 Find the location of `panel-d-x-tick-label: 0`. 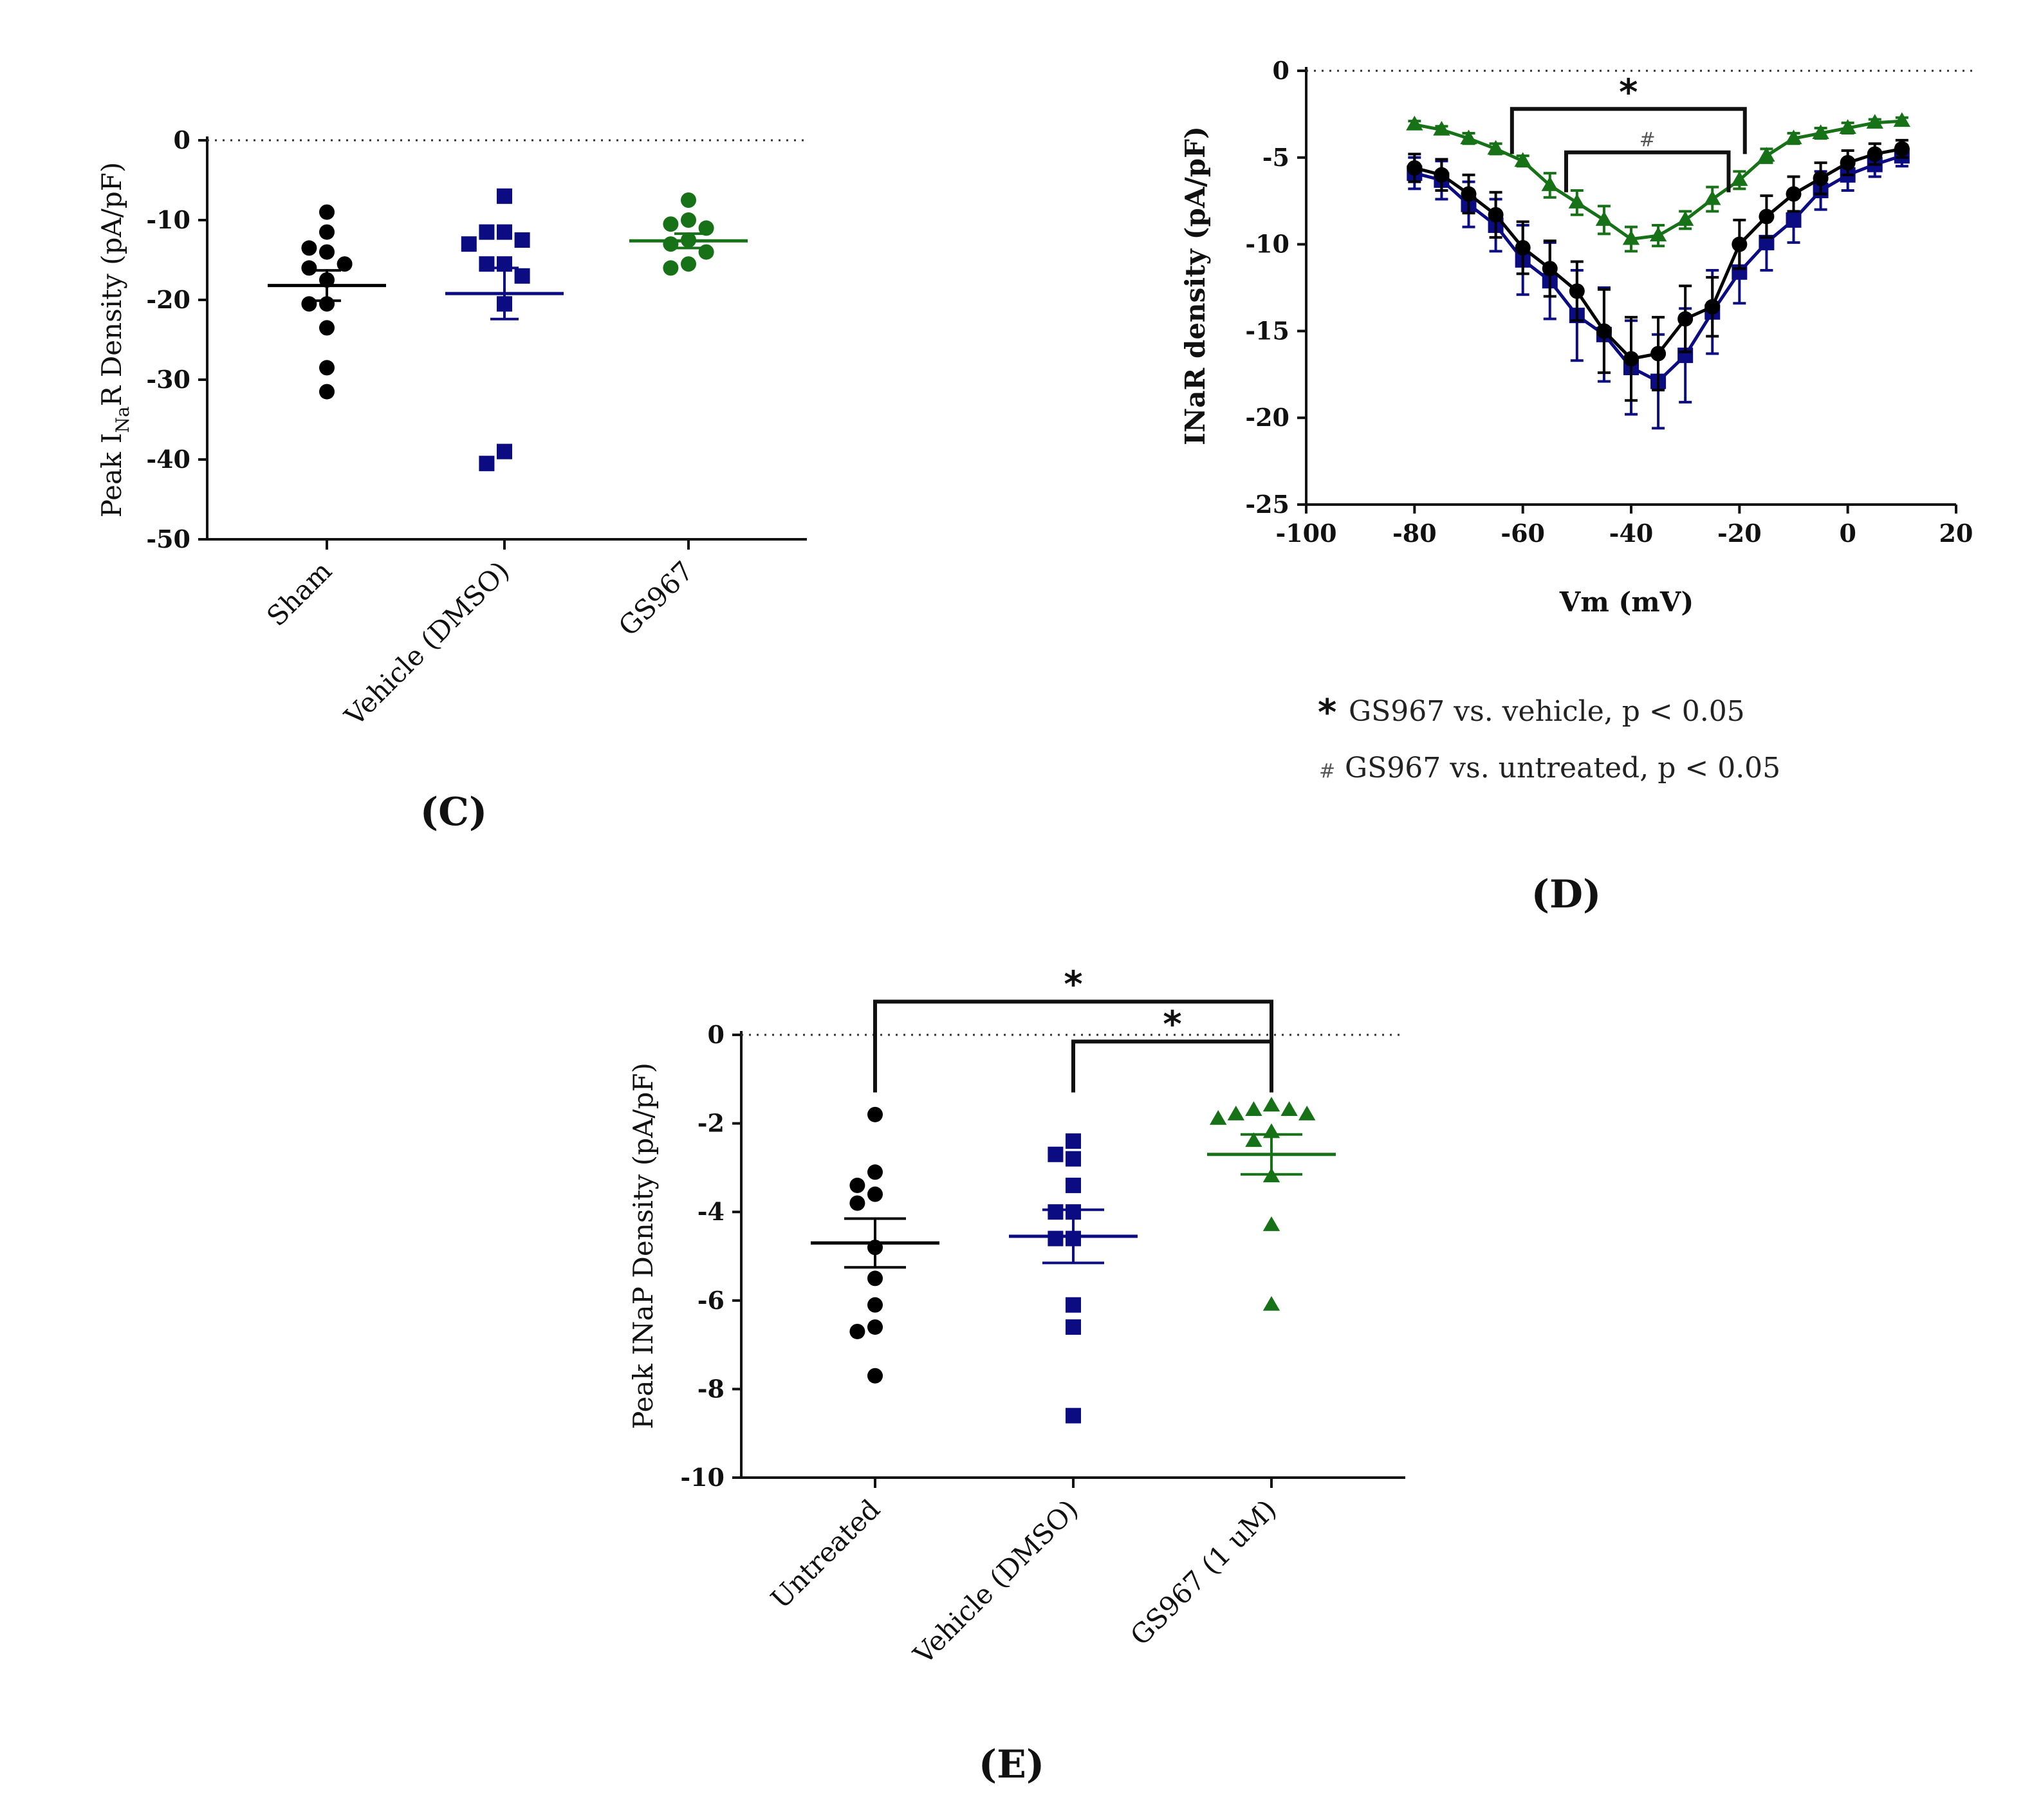

panel-d-x-tick-label: 0 is located at coordinates (1847, 533).